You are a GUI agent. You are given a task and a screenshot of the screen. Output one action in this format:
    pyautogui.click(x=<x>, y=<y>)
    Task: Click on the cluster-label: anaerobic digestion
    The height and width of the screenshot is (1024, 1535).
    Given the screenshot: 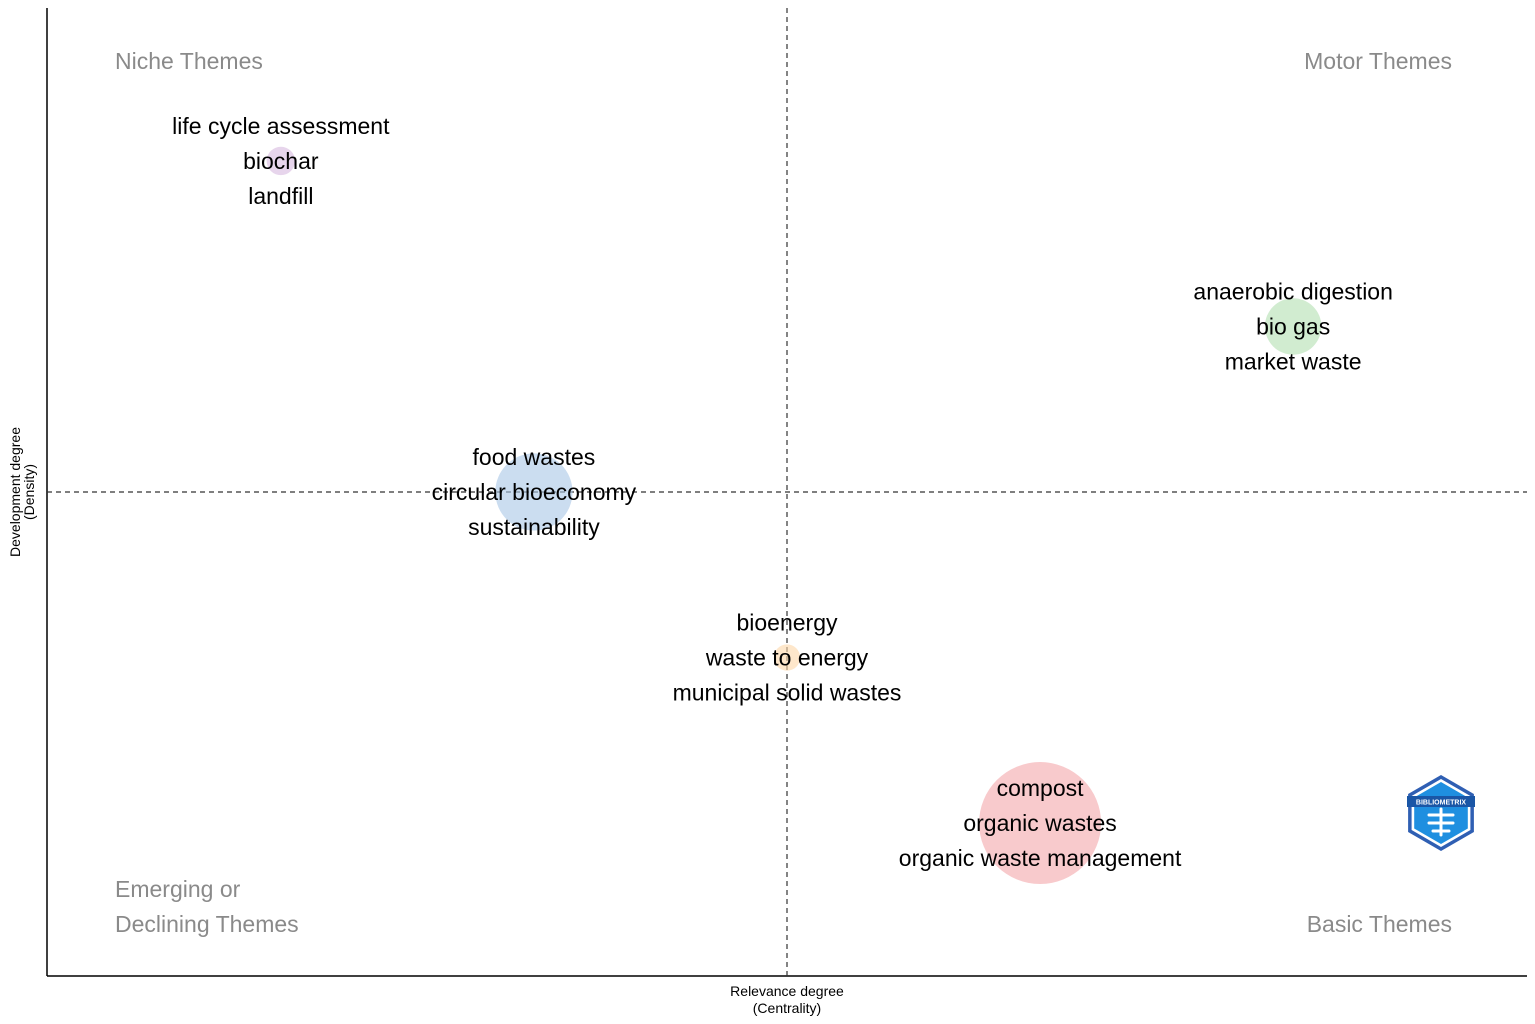 What is the action you would take?
    pyautogui.click(x=1292, y=291)
    